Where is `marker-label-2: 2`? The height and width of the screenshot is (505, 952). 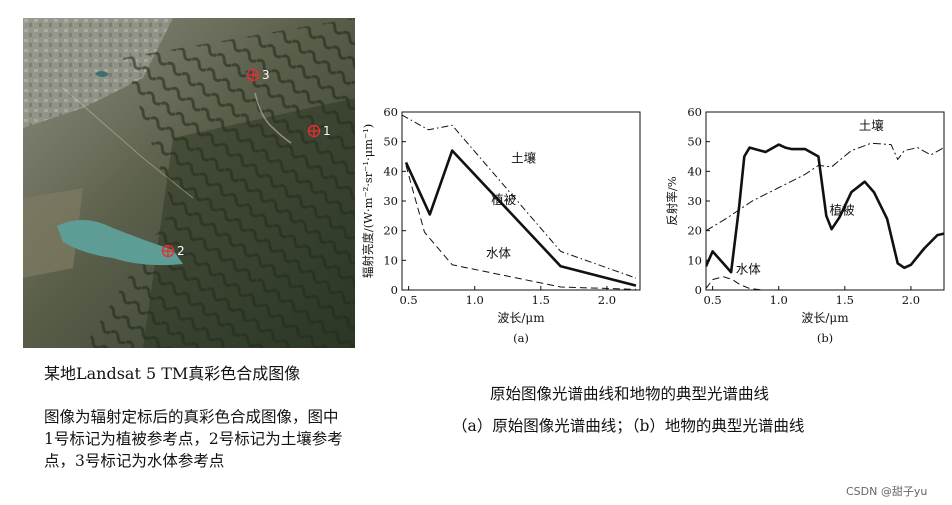
marker-label-2: 2 is located at coordinates (181, 251).